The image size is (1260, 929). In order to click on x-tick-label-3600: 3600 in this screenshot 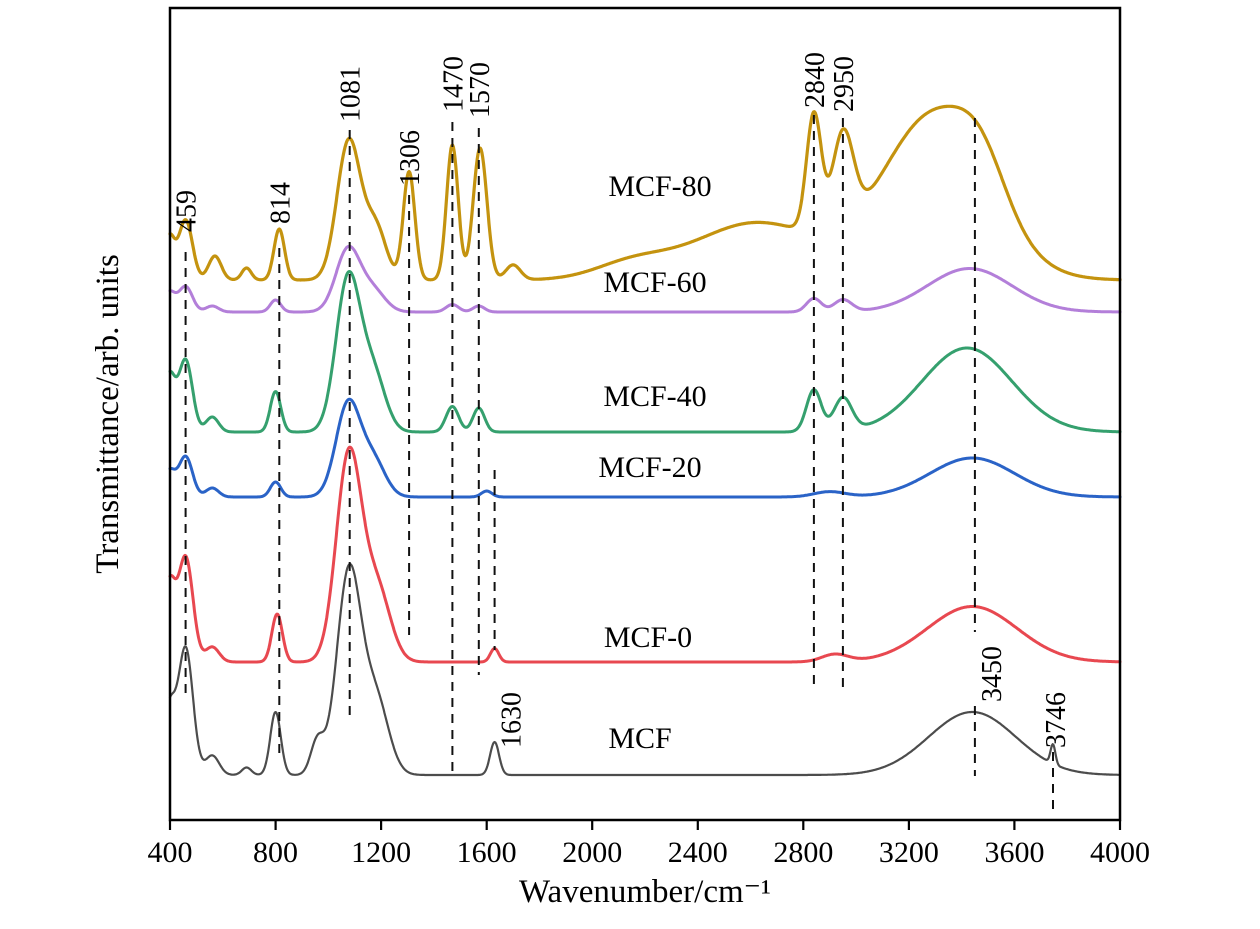, I will do `click(1014, 852)`.